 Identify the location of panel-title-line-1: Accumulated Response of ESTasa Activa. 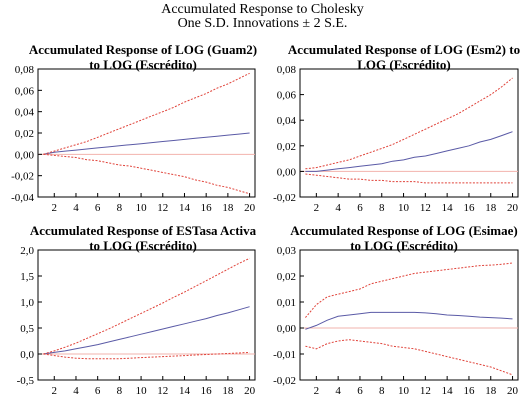
(143, 230).